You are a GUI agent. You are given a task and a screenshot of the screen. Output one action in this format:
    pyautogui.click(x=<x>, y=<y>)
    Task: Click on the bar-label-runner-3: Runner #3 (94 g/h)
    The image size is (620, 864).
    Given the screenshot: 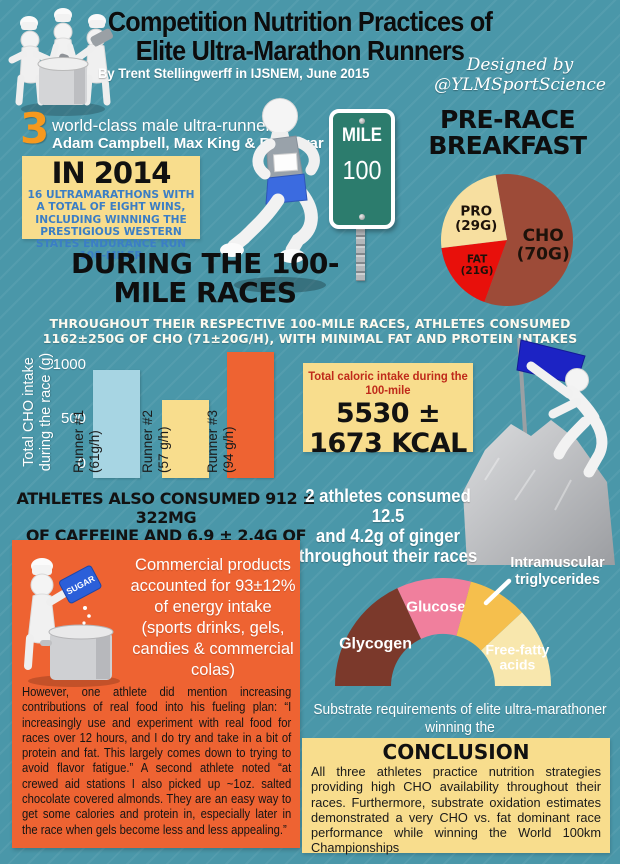 What is the action you would take?
    pyautogui.click(x=220, y=441)
    